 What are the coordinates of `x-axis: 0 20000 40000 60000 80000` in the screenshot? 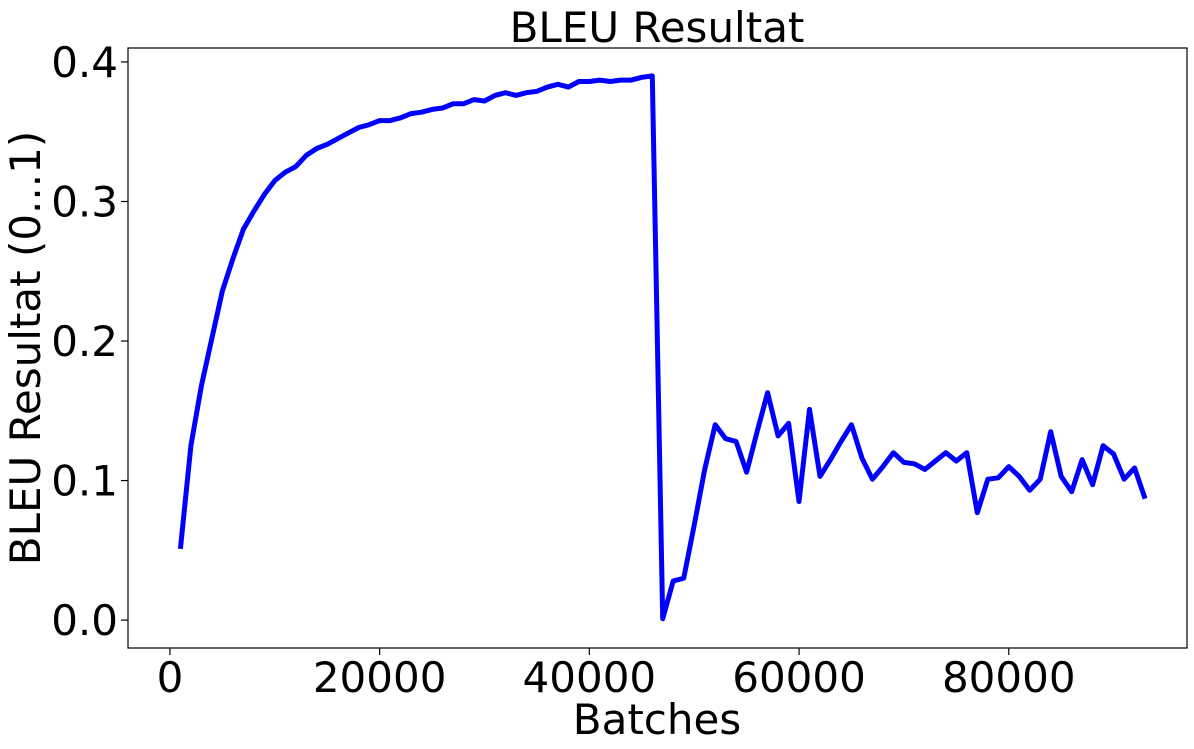 It's located at (616, 675).